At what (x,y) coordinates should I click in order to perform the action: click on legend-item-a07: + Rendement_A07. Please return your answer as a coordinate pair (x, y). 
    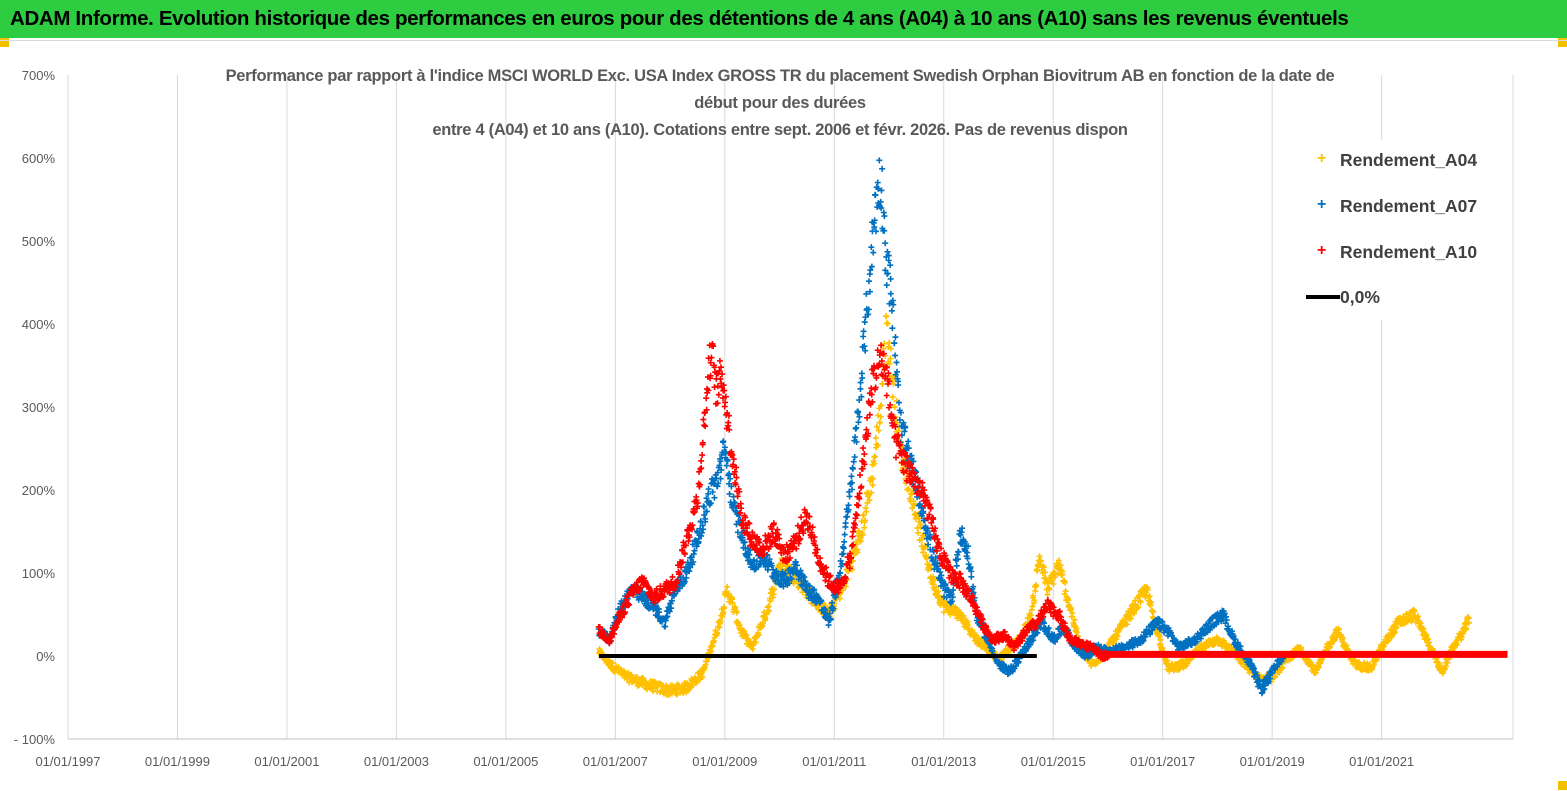
    Looking at the image, I should click on (1388, 206).